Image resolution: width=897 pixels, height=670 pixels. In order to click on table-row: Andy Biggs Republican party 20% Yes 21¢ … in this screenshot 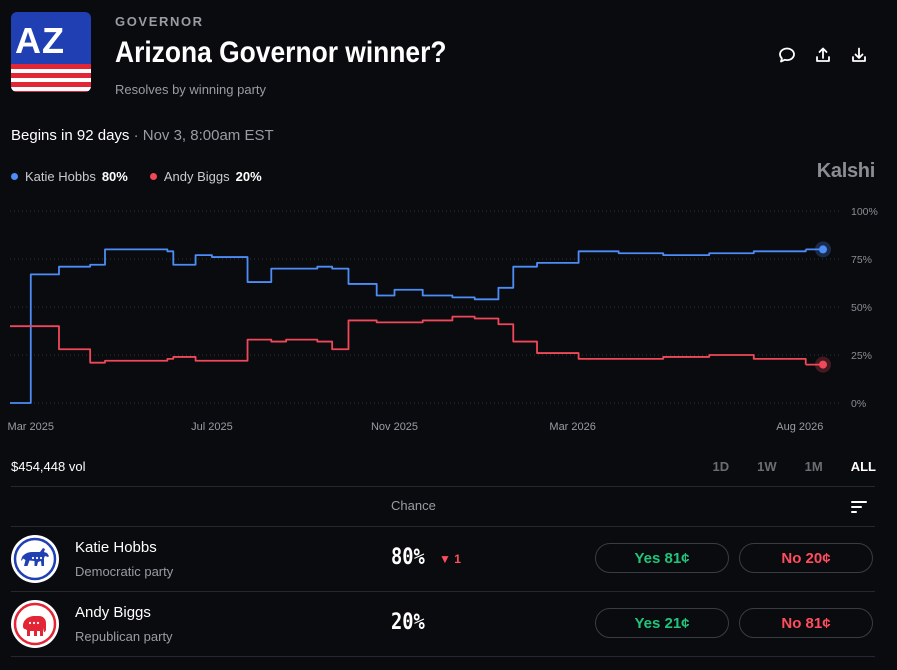, I will do `click(443, 624)`.